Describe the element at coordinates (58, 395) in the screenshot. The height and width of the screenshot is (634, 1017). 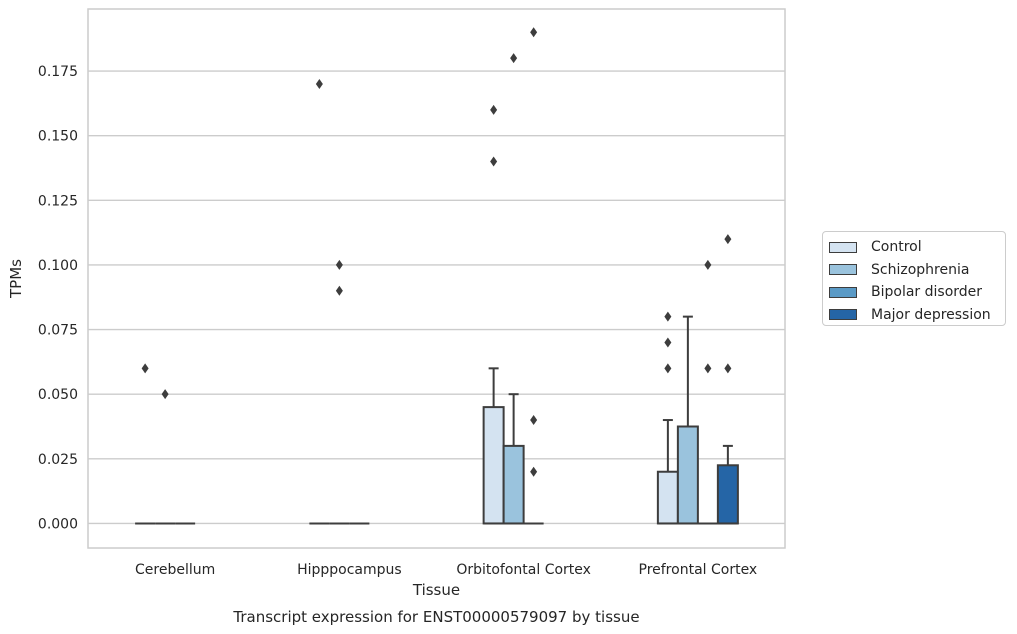
I see `y-tick-label: 0.050` at that location.